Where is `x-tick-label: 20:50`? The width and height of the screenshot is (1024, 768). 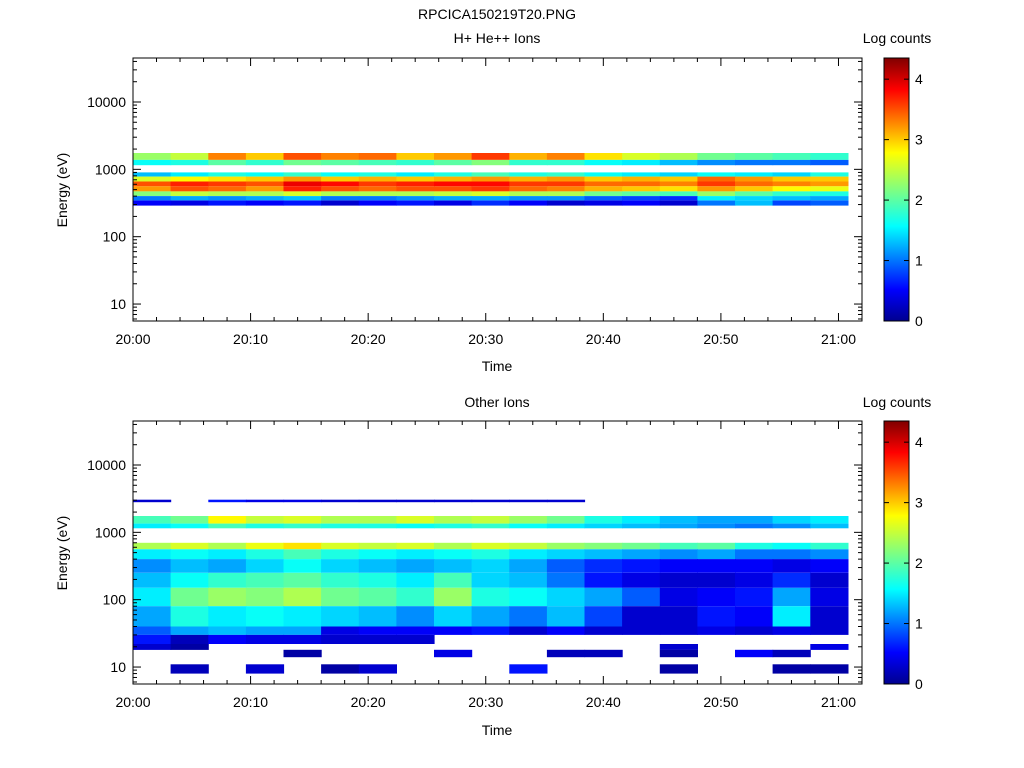 x-tick-label: 20:50 is located at coordinates (720, 339).